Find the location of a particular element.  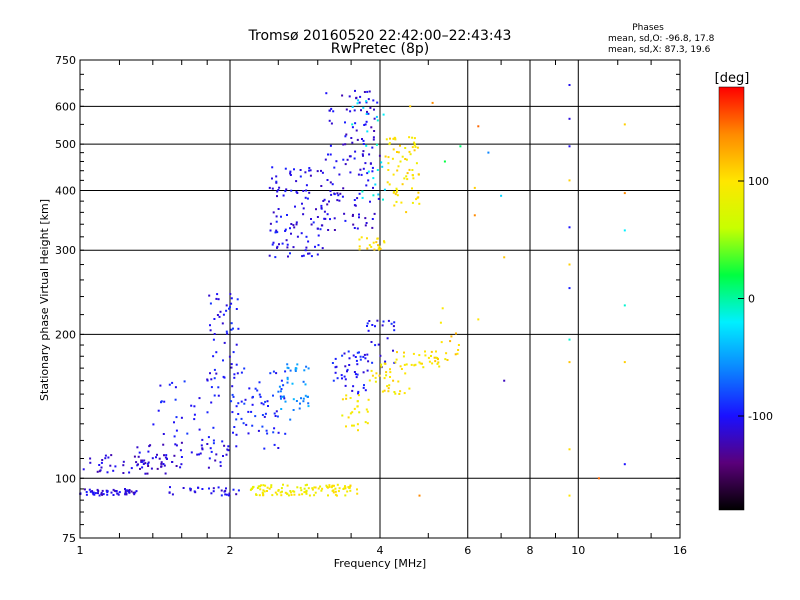

x-tick-label: 2 is located at coordinates (230, 550).